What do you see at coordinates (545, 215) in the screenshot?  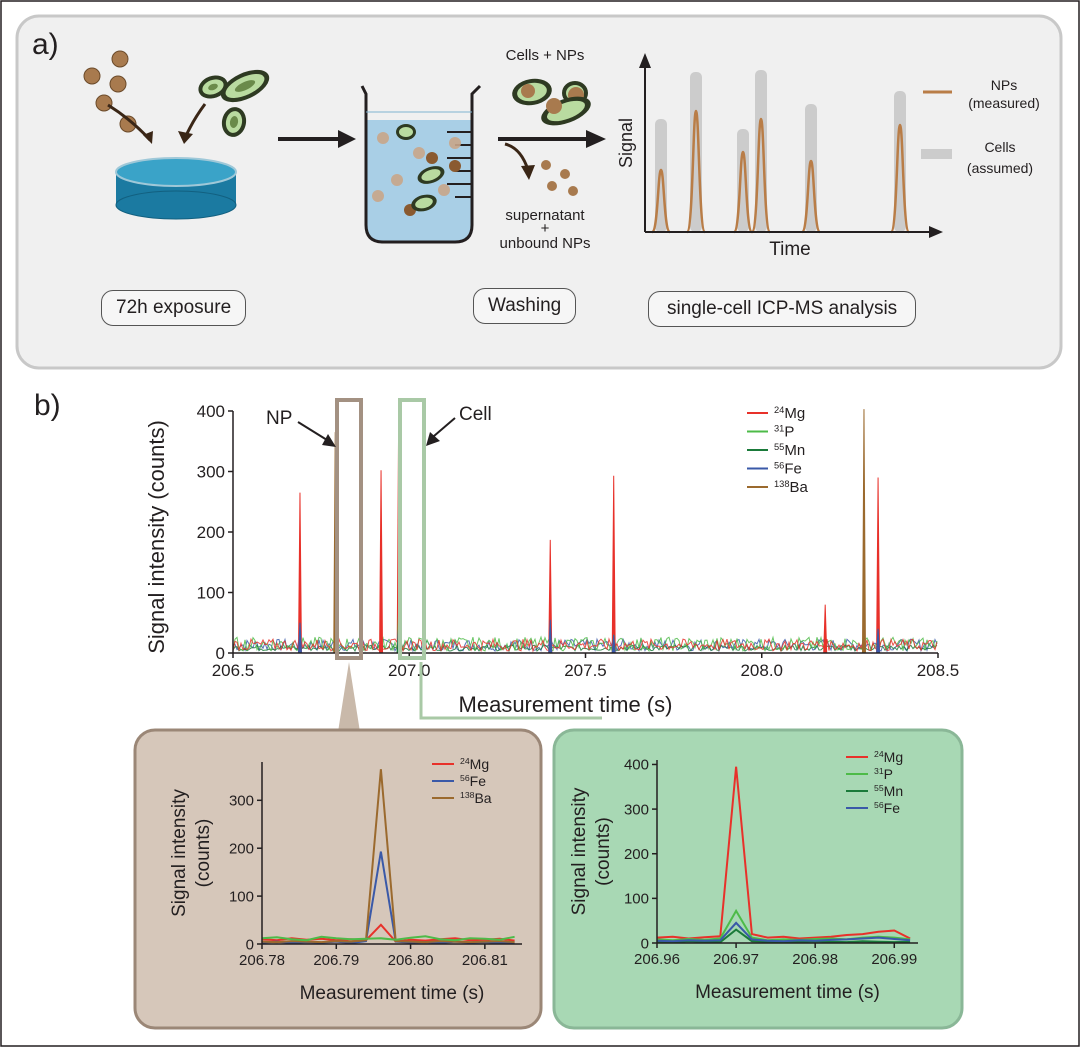 I see `supernatant-label-1: supernatant` at bounding box center [545, 215].